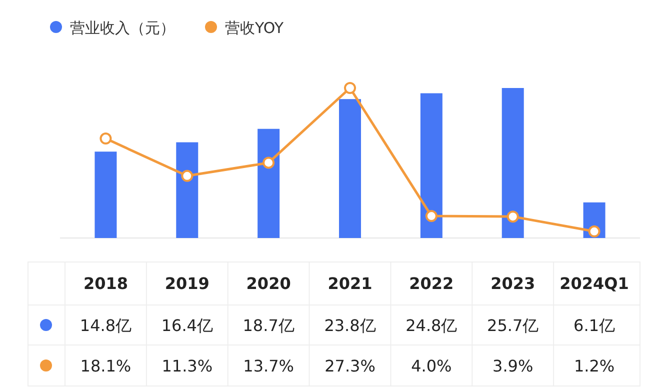  I want to click on data-label: 1.2%, so click(594, 366).